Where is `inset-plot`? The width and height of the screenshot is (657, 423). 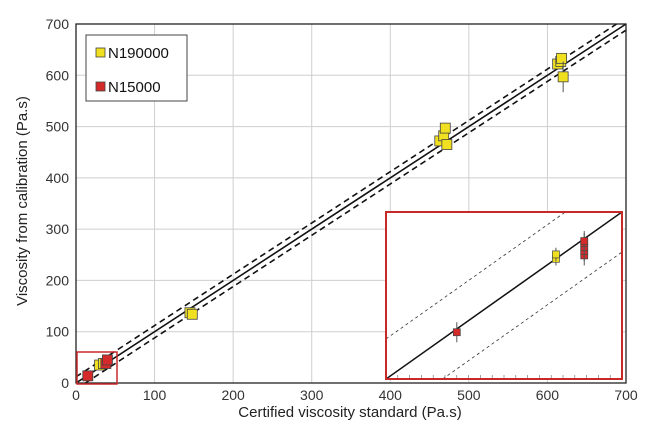
inset-plot is located at coordinates (504, 295).